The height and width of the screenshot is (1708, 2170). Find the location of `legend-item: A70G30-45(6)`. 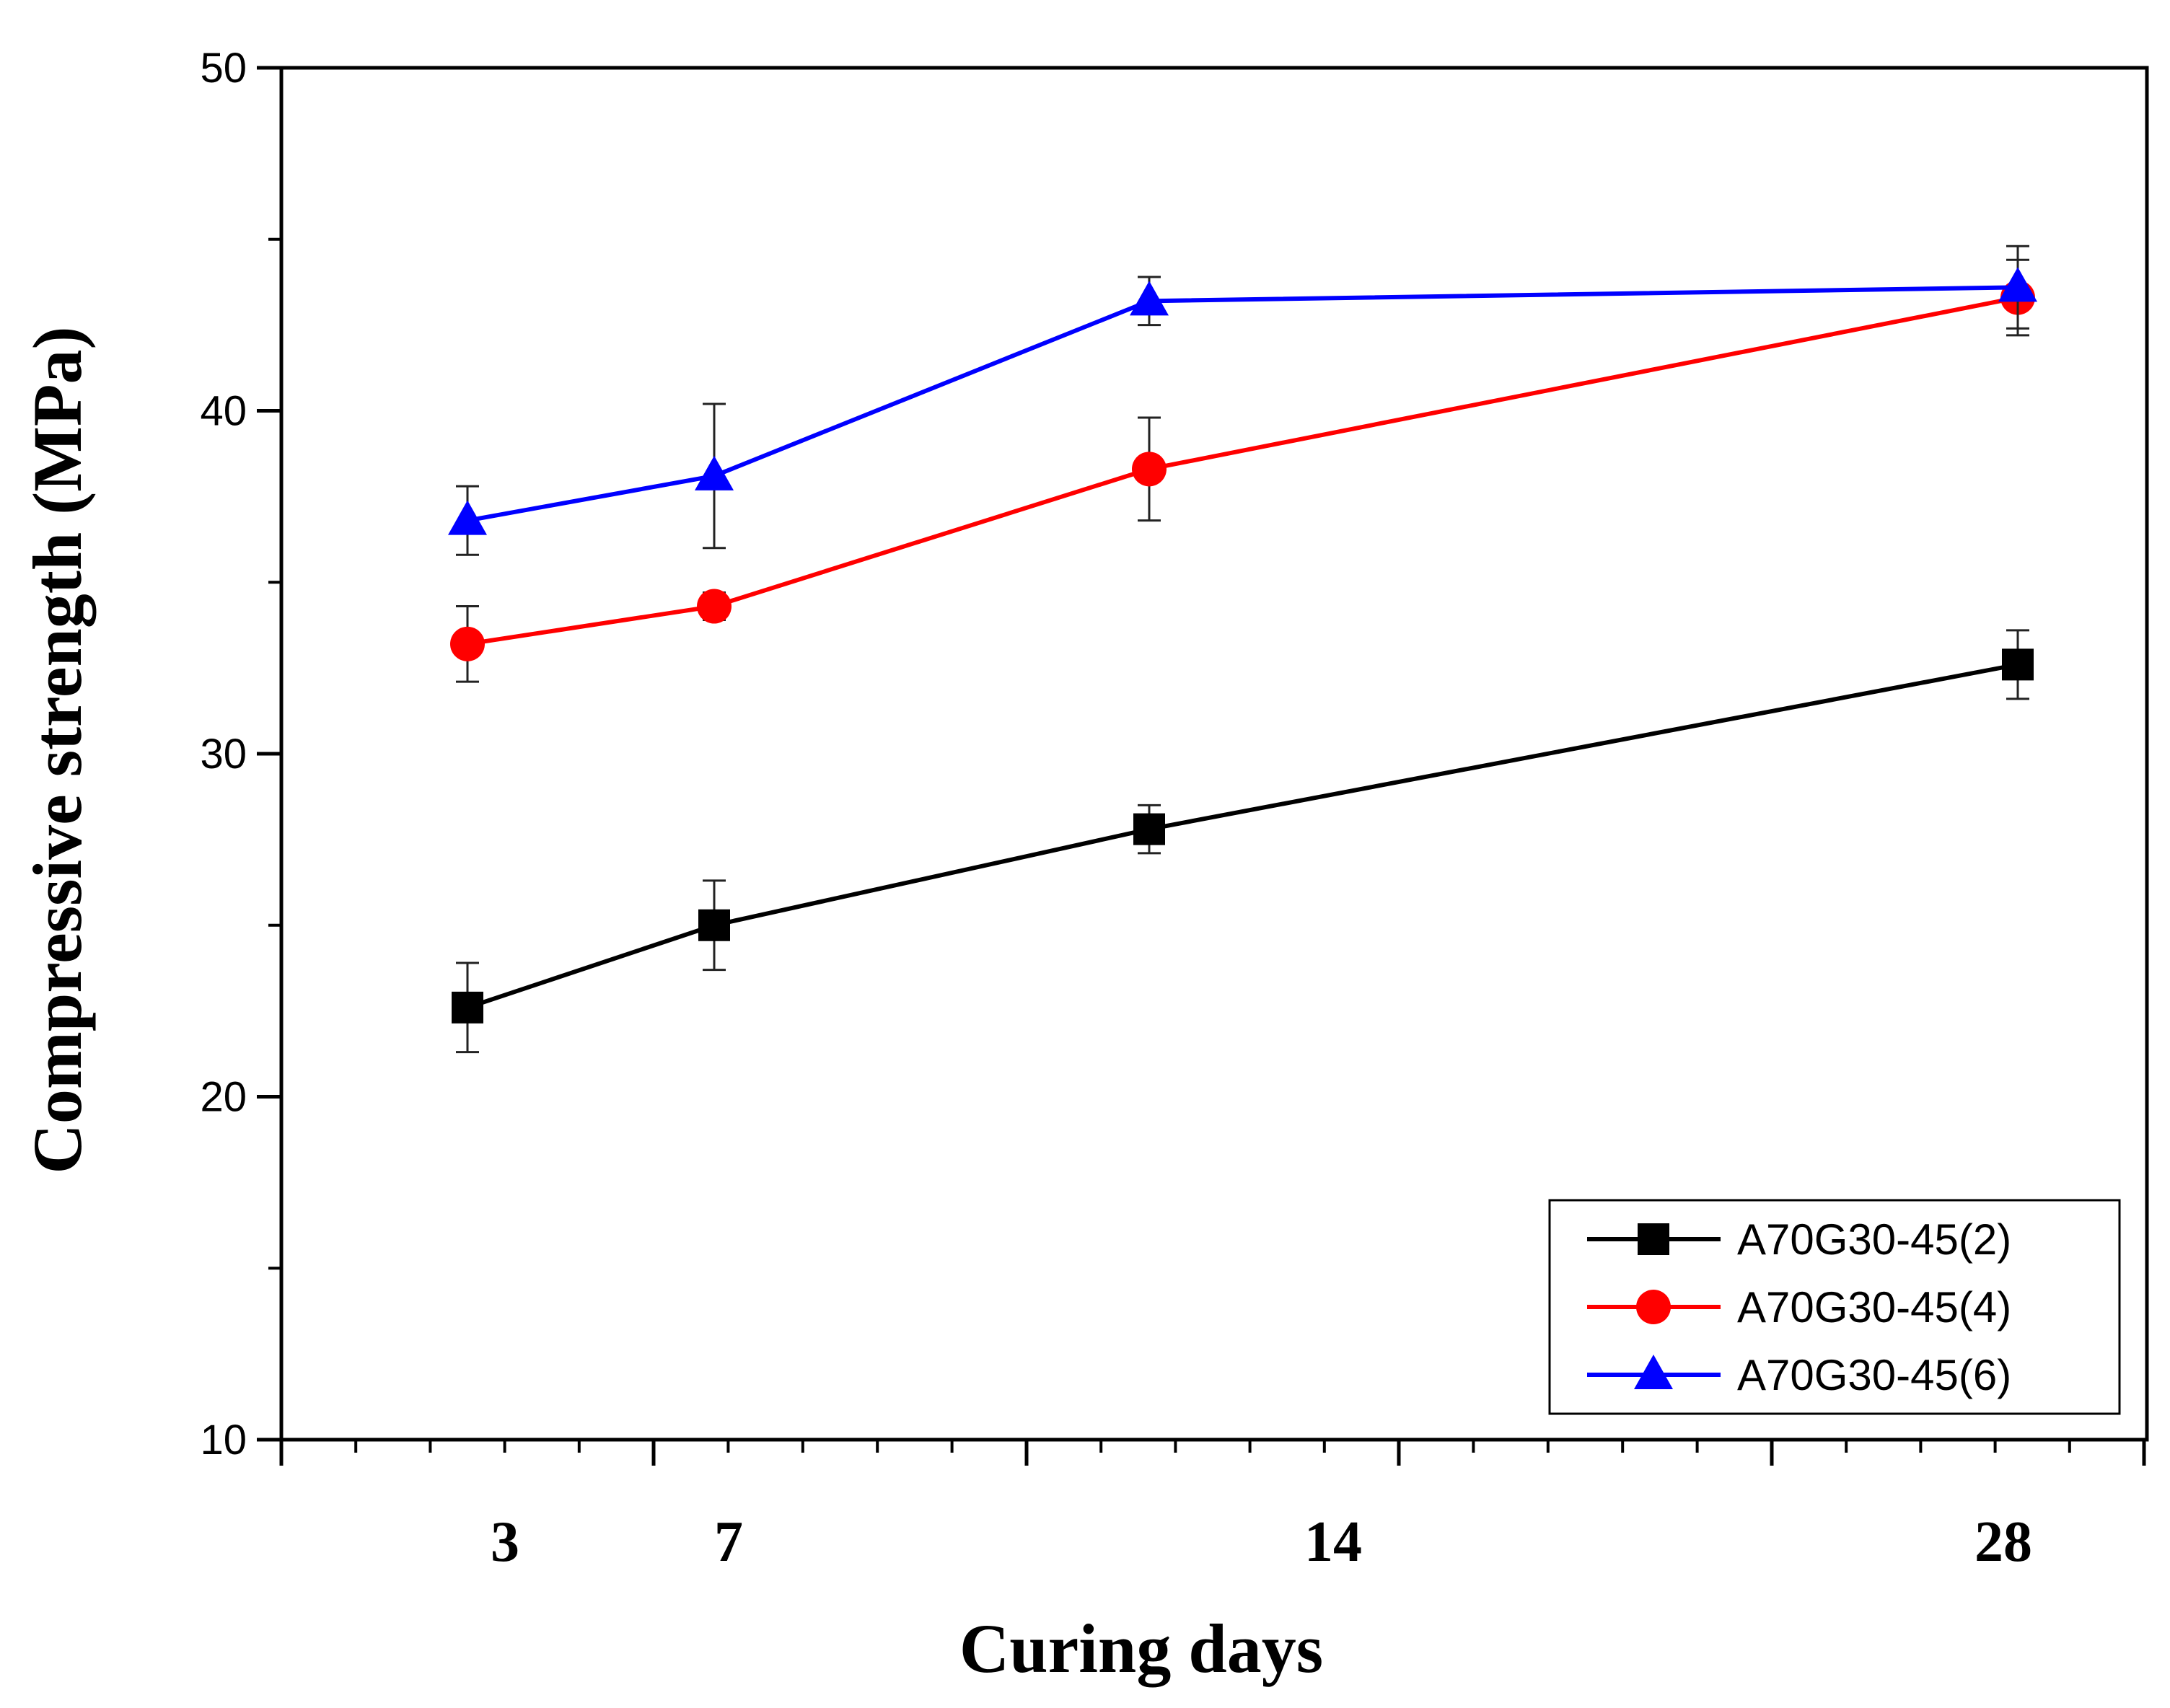

legend-item: A70G30-45(6) is located at coordinates (1799, 1375).